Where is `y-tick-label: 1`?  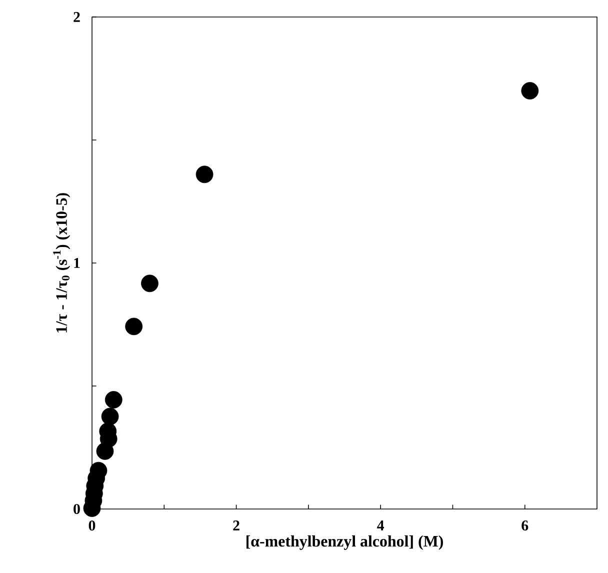
y-tick-label: 1 is located at coordinates (77, 263).